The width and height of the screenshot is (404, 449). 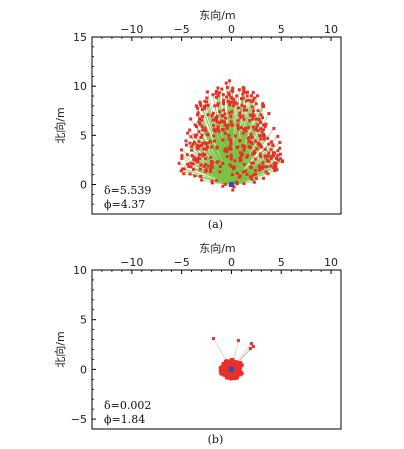 What do you see at coordinates (83, 369) in the screenshot?
I see `y-tick-label: 0` at bounding box center [83, 369].